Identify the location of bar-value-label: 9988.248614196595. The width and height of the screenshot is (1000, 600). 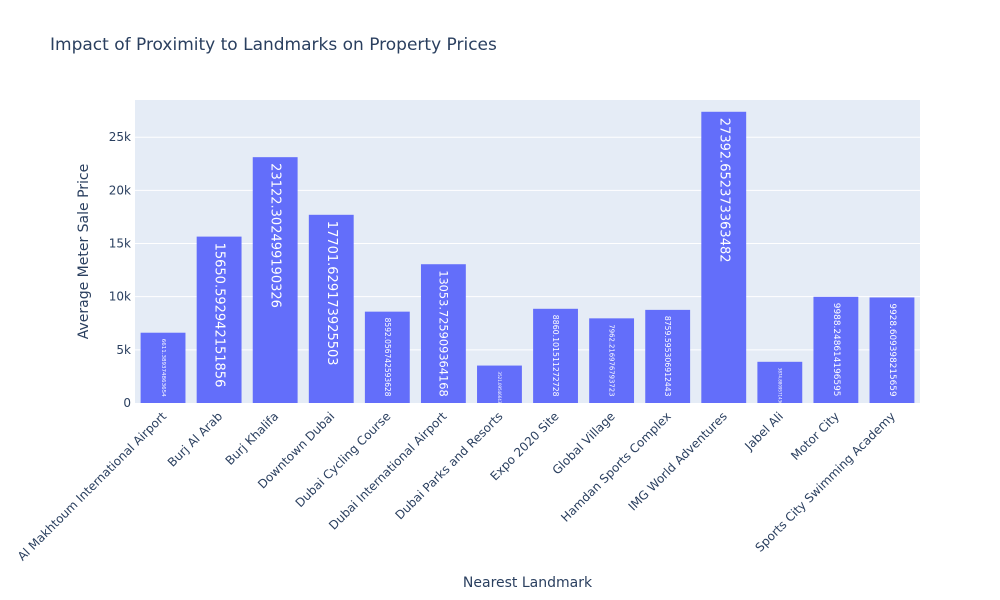
(836, 350).